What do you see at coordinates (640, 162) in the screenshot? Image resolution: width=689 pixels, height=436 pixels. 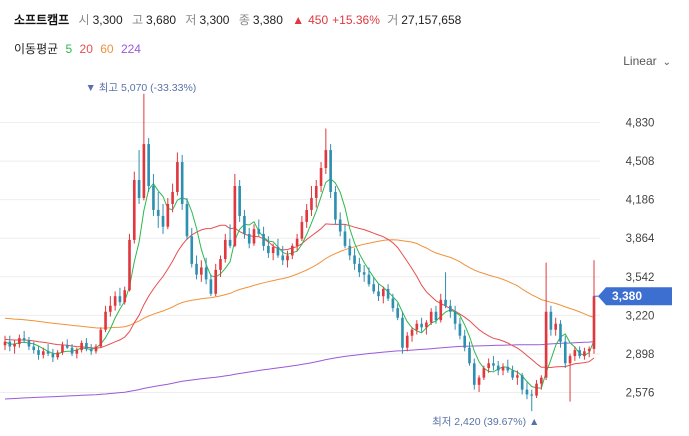 I see `y-tick-label: 4,508` at bounding box center [640, 162].